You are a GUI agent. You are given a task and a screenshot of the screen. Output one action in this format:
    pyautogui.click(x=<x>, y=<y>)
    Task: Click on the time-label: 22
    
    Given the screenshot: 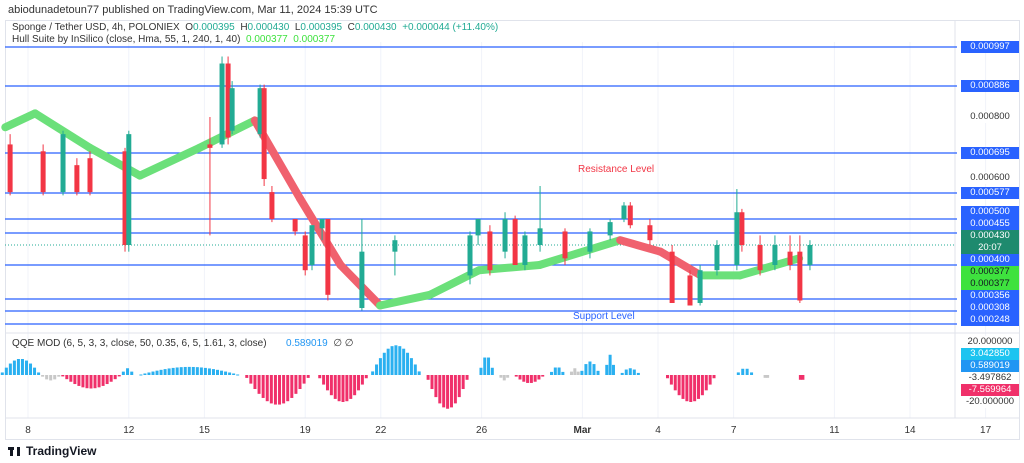 What is the action you would take?
    pyautogui.click(x=381, y=430)
    